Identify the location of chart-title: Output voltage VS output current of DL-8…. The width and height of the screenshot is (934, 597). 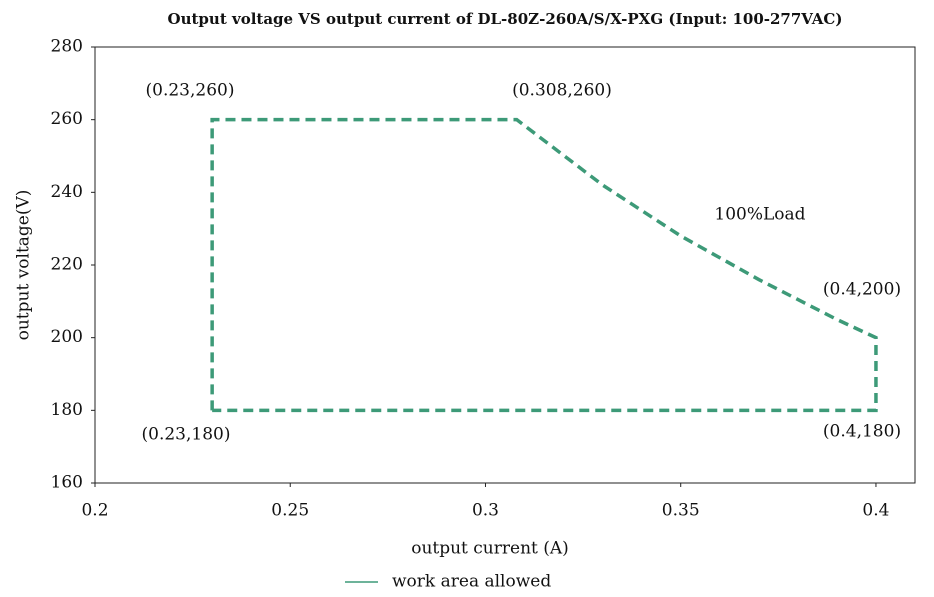
(505, 19).